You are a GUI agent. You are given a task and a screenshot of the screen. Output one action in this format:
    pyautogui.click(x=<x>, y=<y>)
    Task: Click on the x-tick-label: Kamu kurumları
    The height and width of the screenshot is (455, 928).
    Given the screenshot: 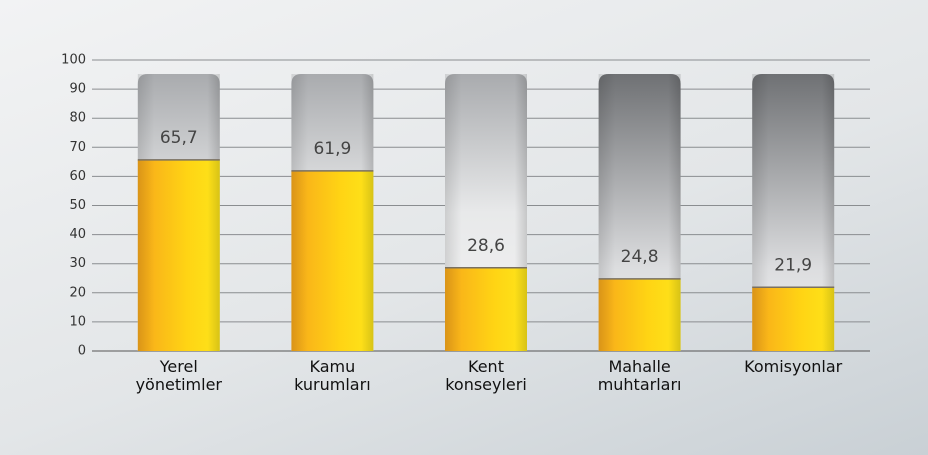 What is the action you would take?
    pyautogui.click(x=332, y=375)
    